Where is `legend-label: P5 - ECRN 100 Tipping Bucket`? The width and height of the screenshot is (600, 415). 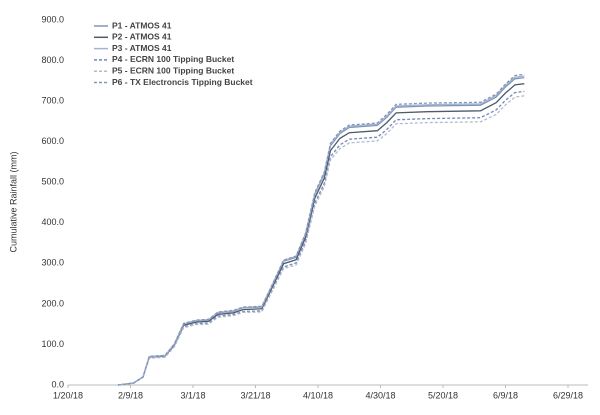
legend-label: P5 - ECRN 100 Tipping Bucket is located at coordinates (173, 70).